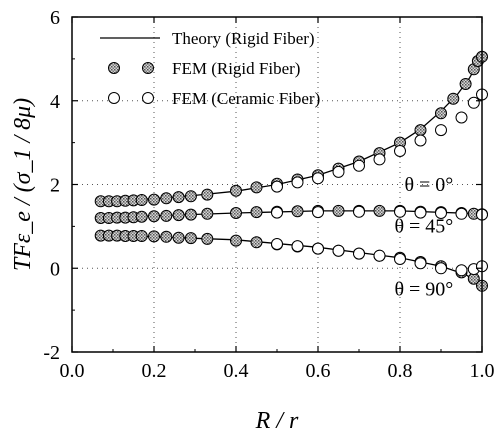 The image size is (495, 445). I want to click on legend-label: Theory (Rigid Fiber), so click(243, 38).